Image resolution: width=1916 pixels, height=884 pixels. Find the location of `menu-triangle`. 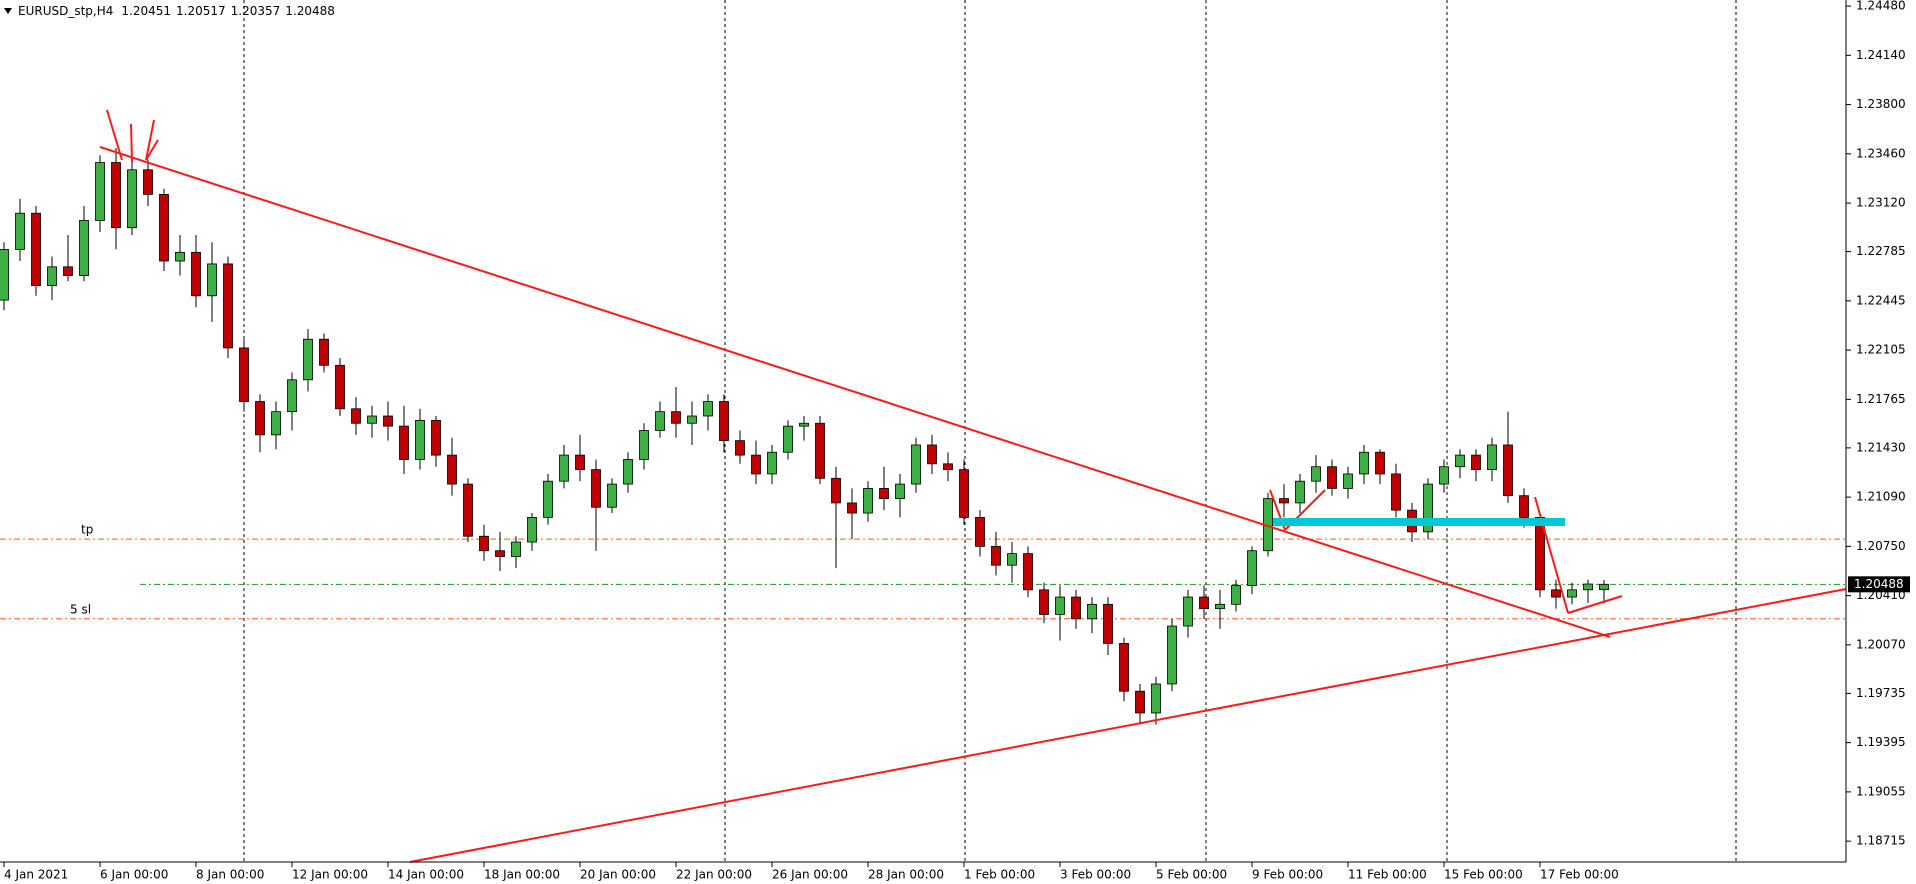

menu-triangle is located at coordinates (8, 11).